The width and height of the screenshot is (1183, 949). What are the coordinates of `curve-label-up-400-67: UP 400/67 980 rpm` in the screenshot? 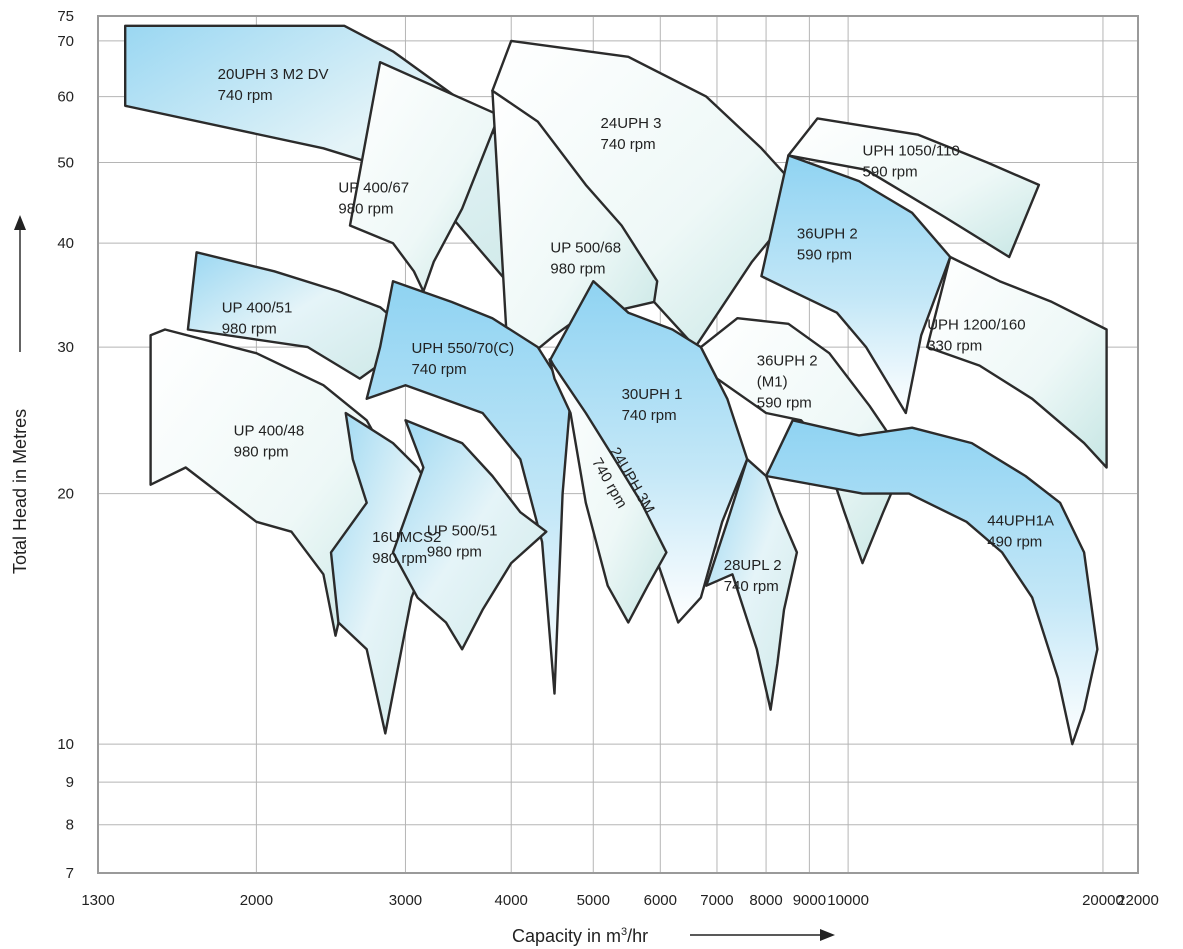 It's located at (373, 199).